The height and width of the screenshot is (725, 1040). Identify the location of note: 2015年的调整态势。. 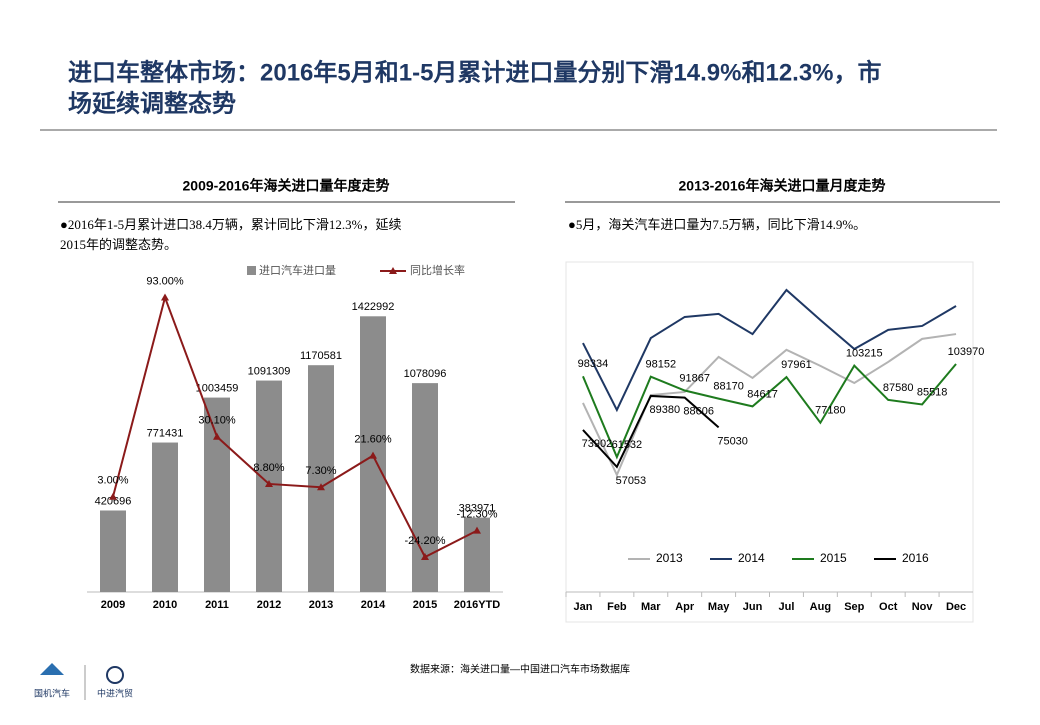
(118, 244).